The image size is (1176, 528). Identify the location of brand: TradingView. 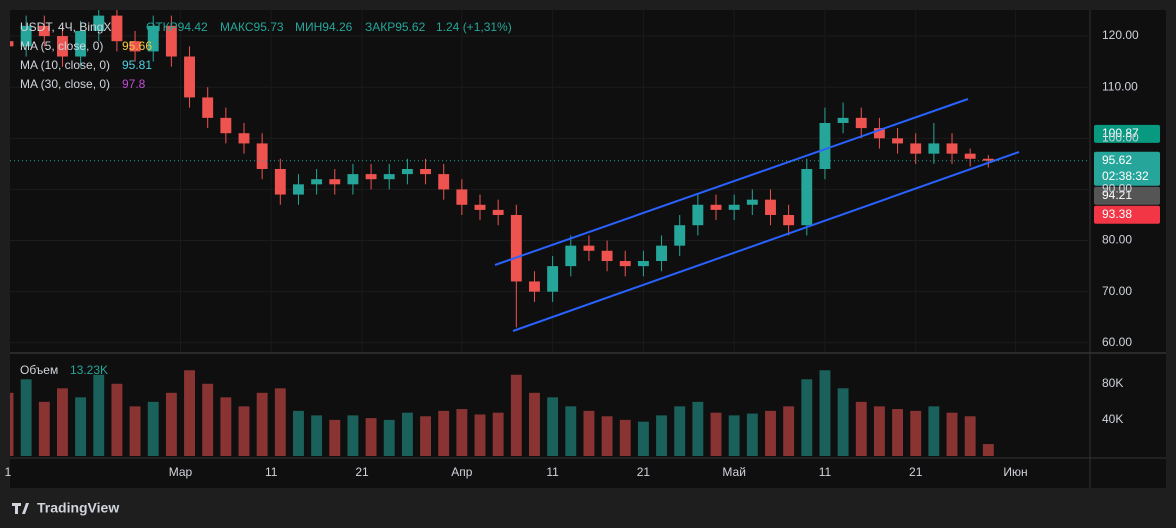
(65, 508).